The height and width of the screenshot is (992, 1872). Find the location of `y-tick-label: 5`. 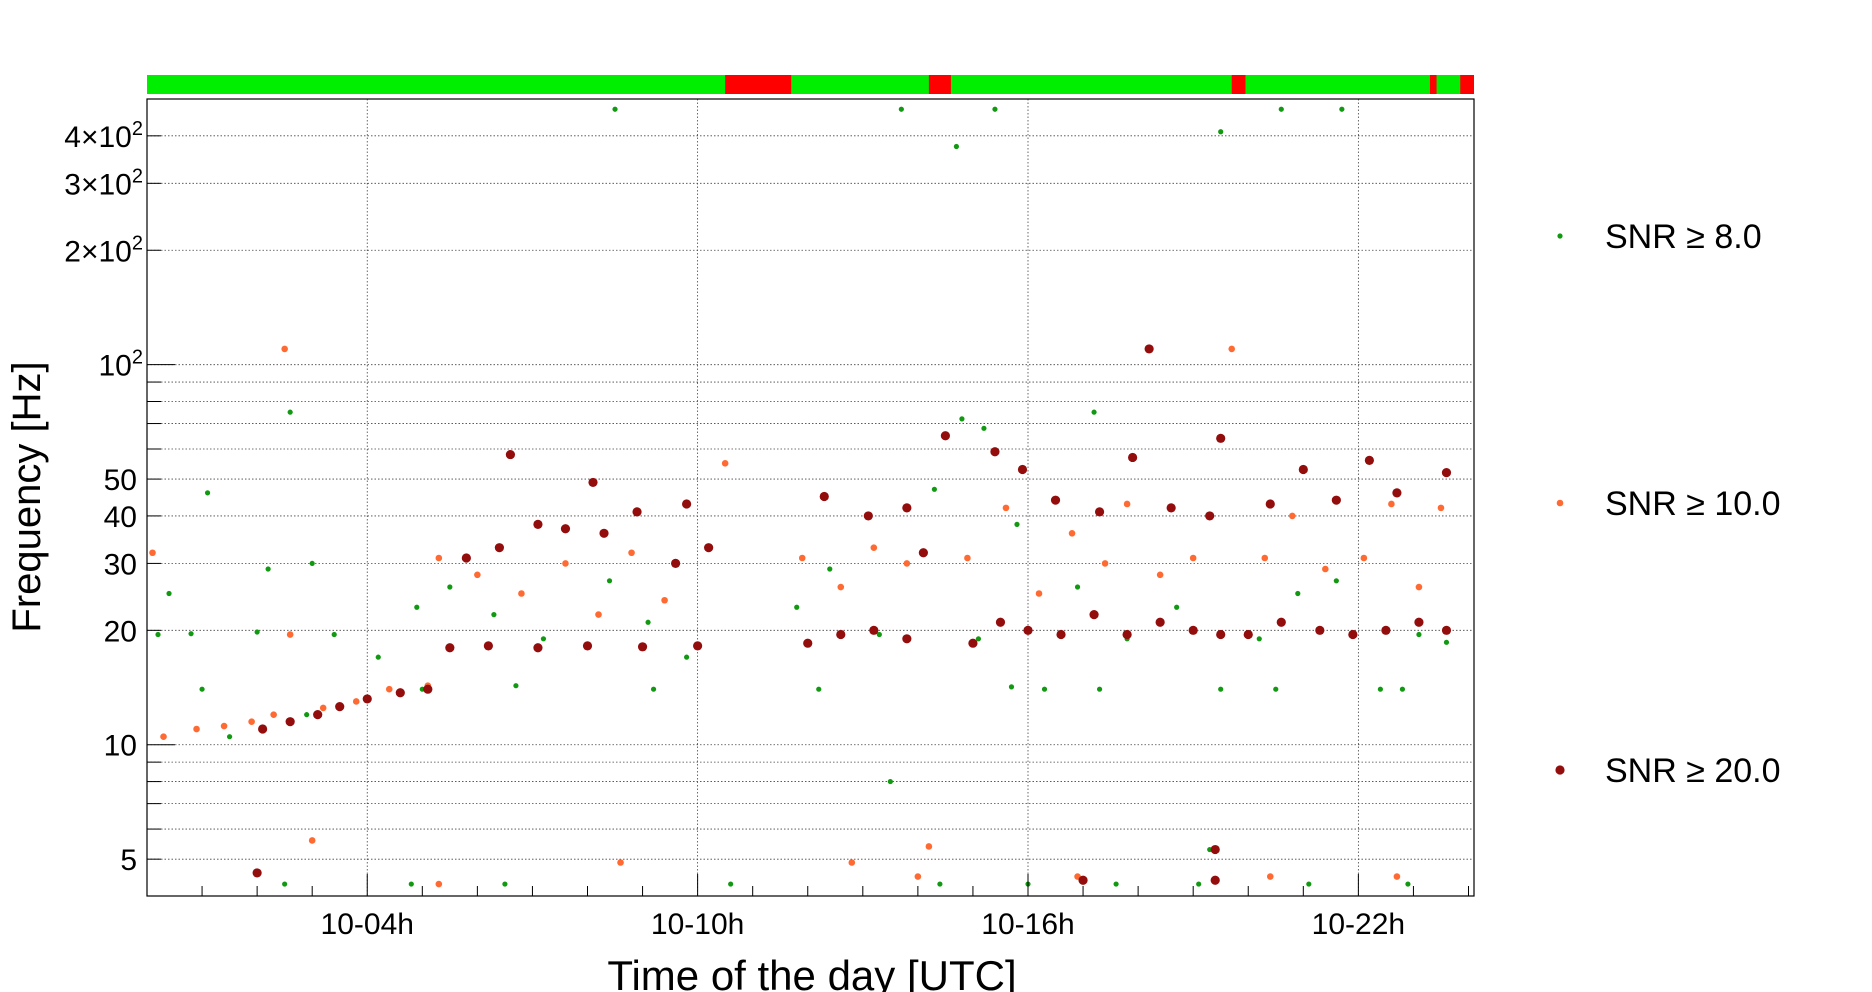

y-tick-label: 5 is located at coordinates (128, 860).